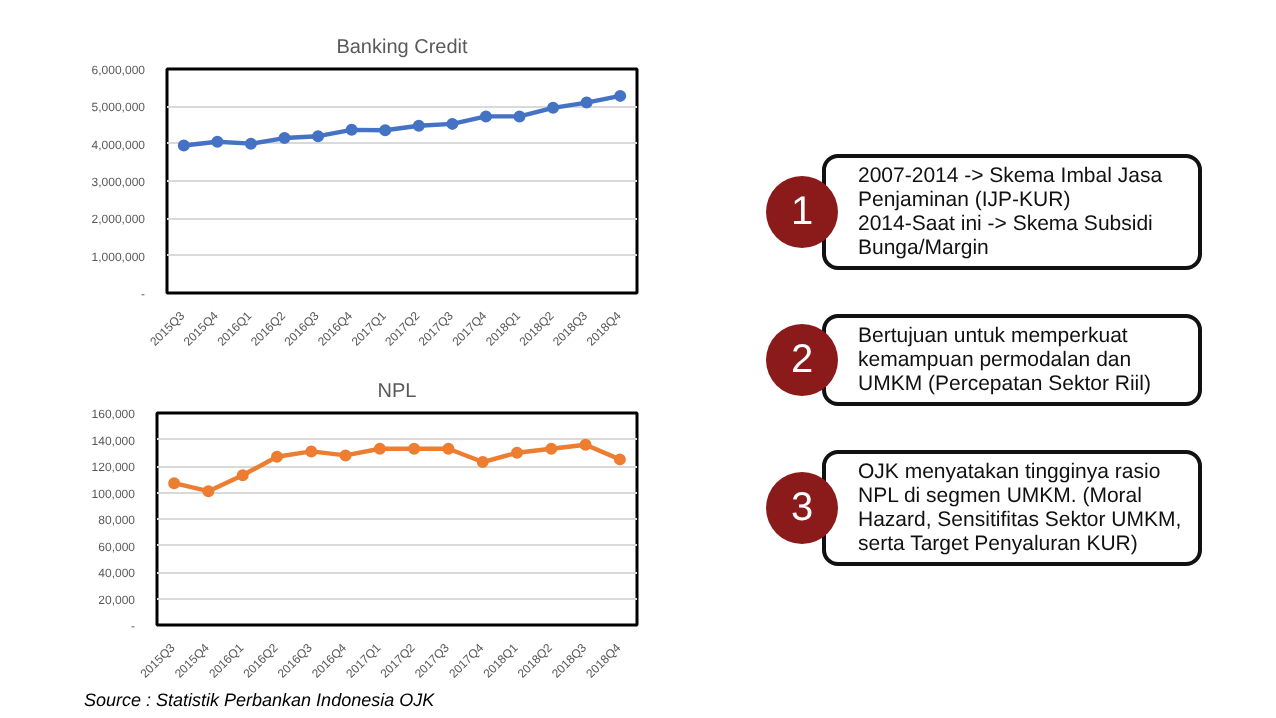 The image size is (1276, 718). I want to click on chart-title: NPL, so click(397, 392).